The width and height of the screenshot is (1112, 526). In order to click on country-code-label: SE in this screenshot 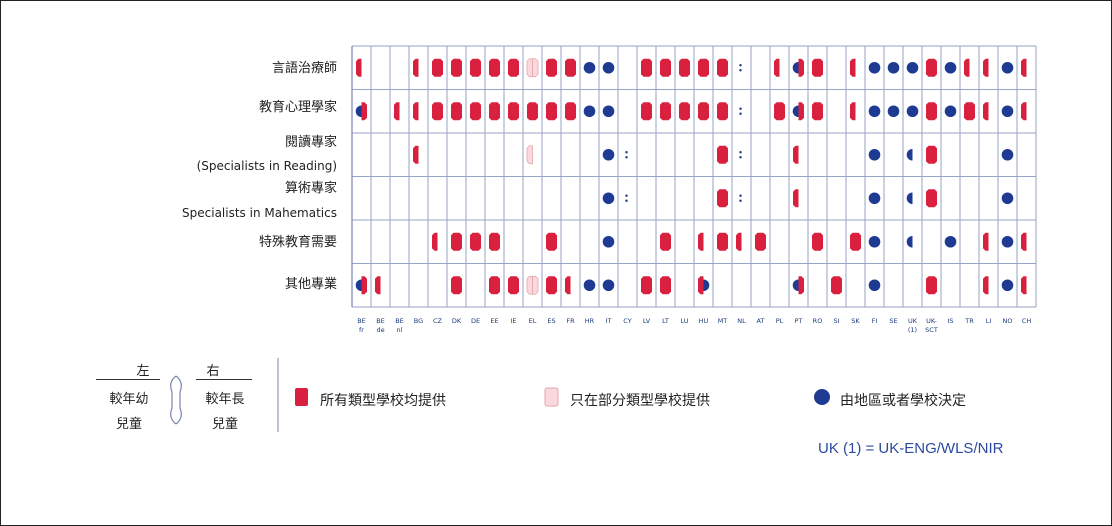, I will do `click(893, 321)`.